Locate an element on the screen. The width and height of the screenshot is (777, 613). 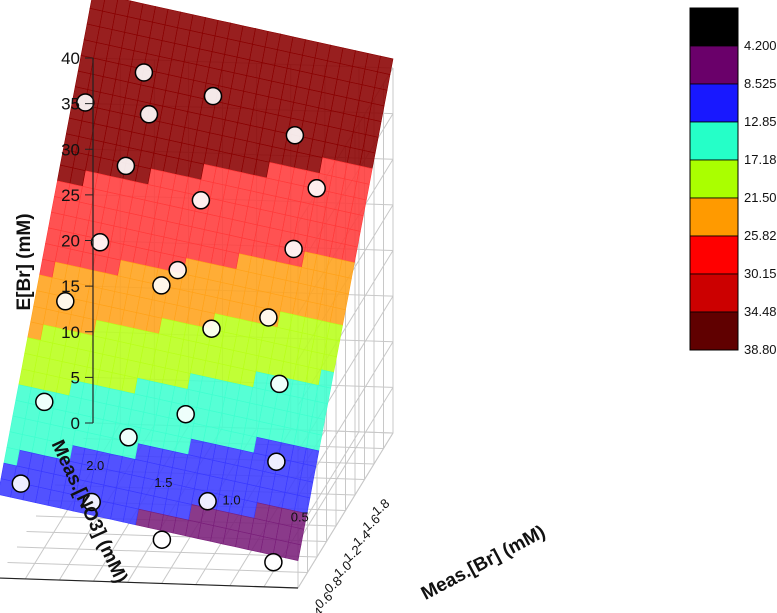
z-tick-label: 10 is located at coordinates (70, 332).